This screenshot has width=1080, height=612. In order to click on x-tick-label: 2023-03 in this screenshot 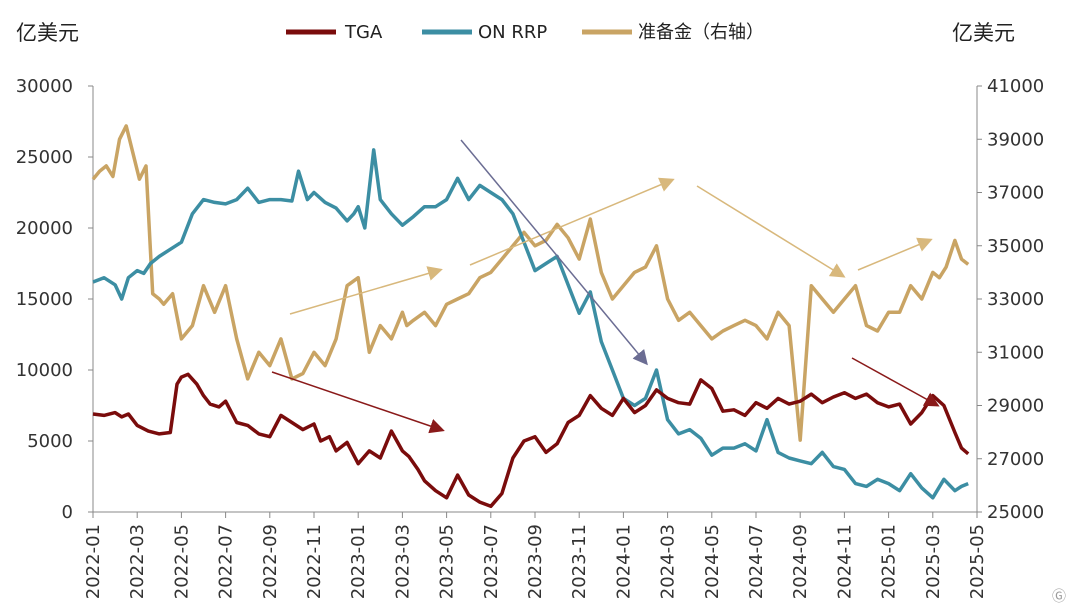, I will do `click(402, 561)`.